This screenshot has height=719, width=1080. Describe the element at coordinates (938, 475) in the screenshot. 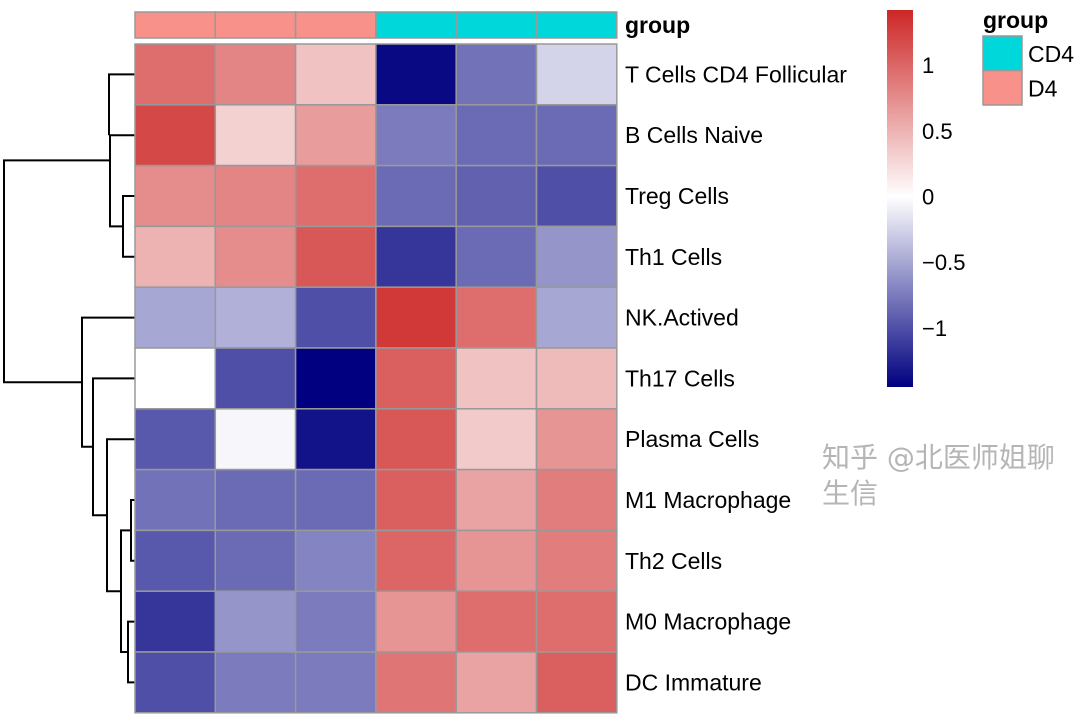

I see `watermark: 知乎 @北医师姐聊生信` at that location.